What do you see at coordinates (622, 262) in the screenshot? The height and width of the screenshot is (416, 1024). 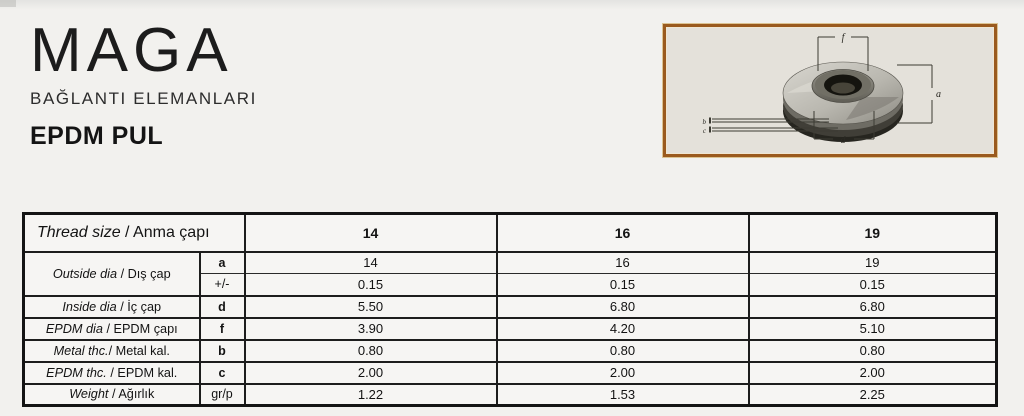 I see `value-outside-16: 16` at bounding box center [622, 262].